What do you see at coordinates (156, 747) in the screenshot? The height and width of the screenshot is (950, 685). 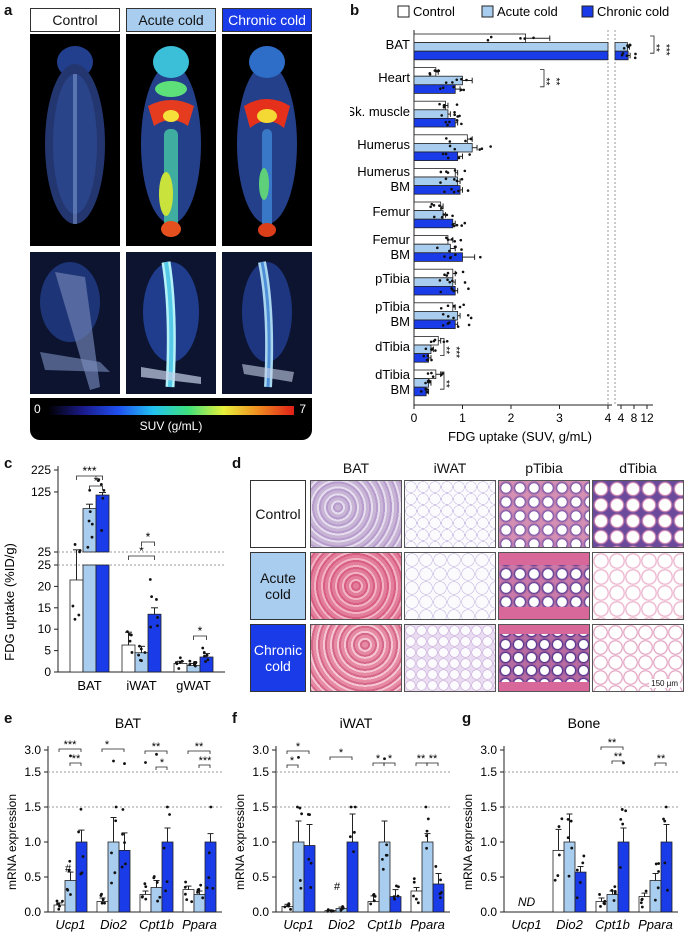 I see `e-sig-label: **` at bounding box center [156, 747].